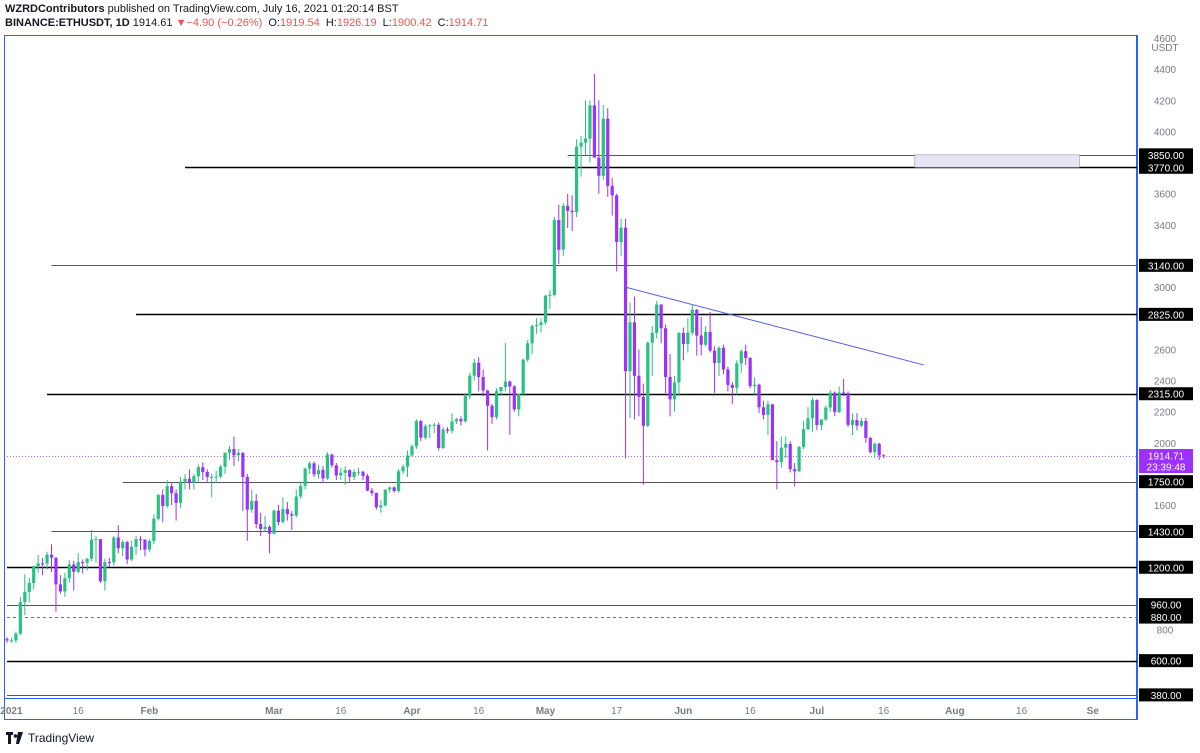 The width and height of the screenshot is (1200, 753). I want to click on level-label: 880.00, so click(1166, 617).